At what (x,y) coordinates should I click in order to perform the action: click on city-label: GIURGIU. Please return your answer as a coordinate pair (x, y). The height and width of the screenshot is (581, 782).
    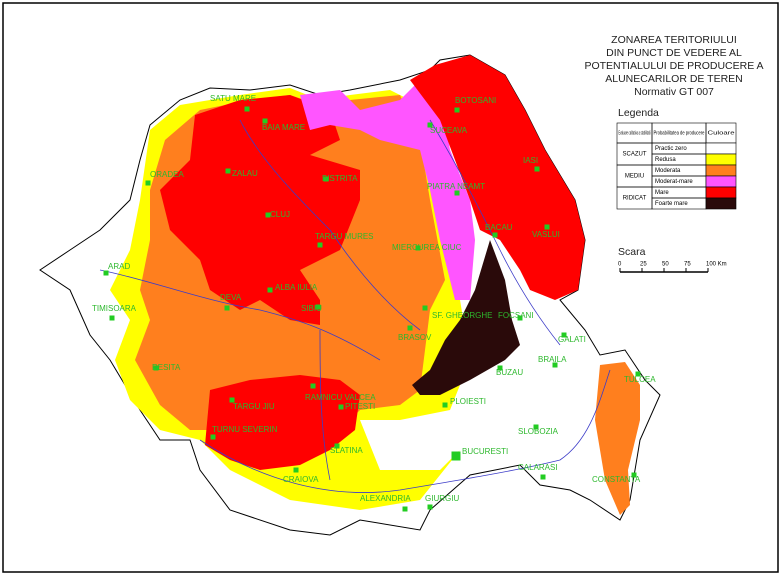
    Looking at the image, I should click on (442, 498).